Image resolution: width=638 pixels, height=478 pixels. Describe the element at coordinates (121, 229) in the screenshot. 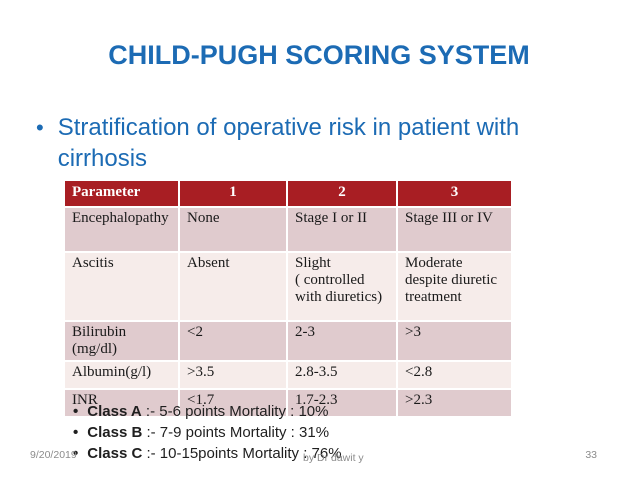

I see `table-cell: Encephalopathy` at that location.